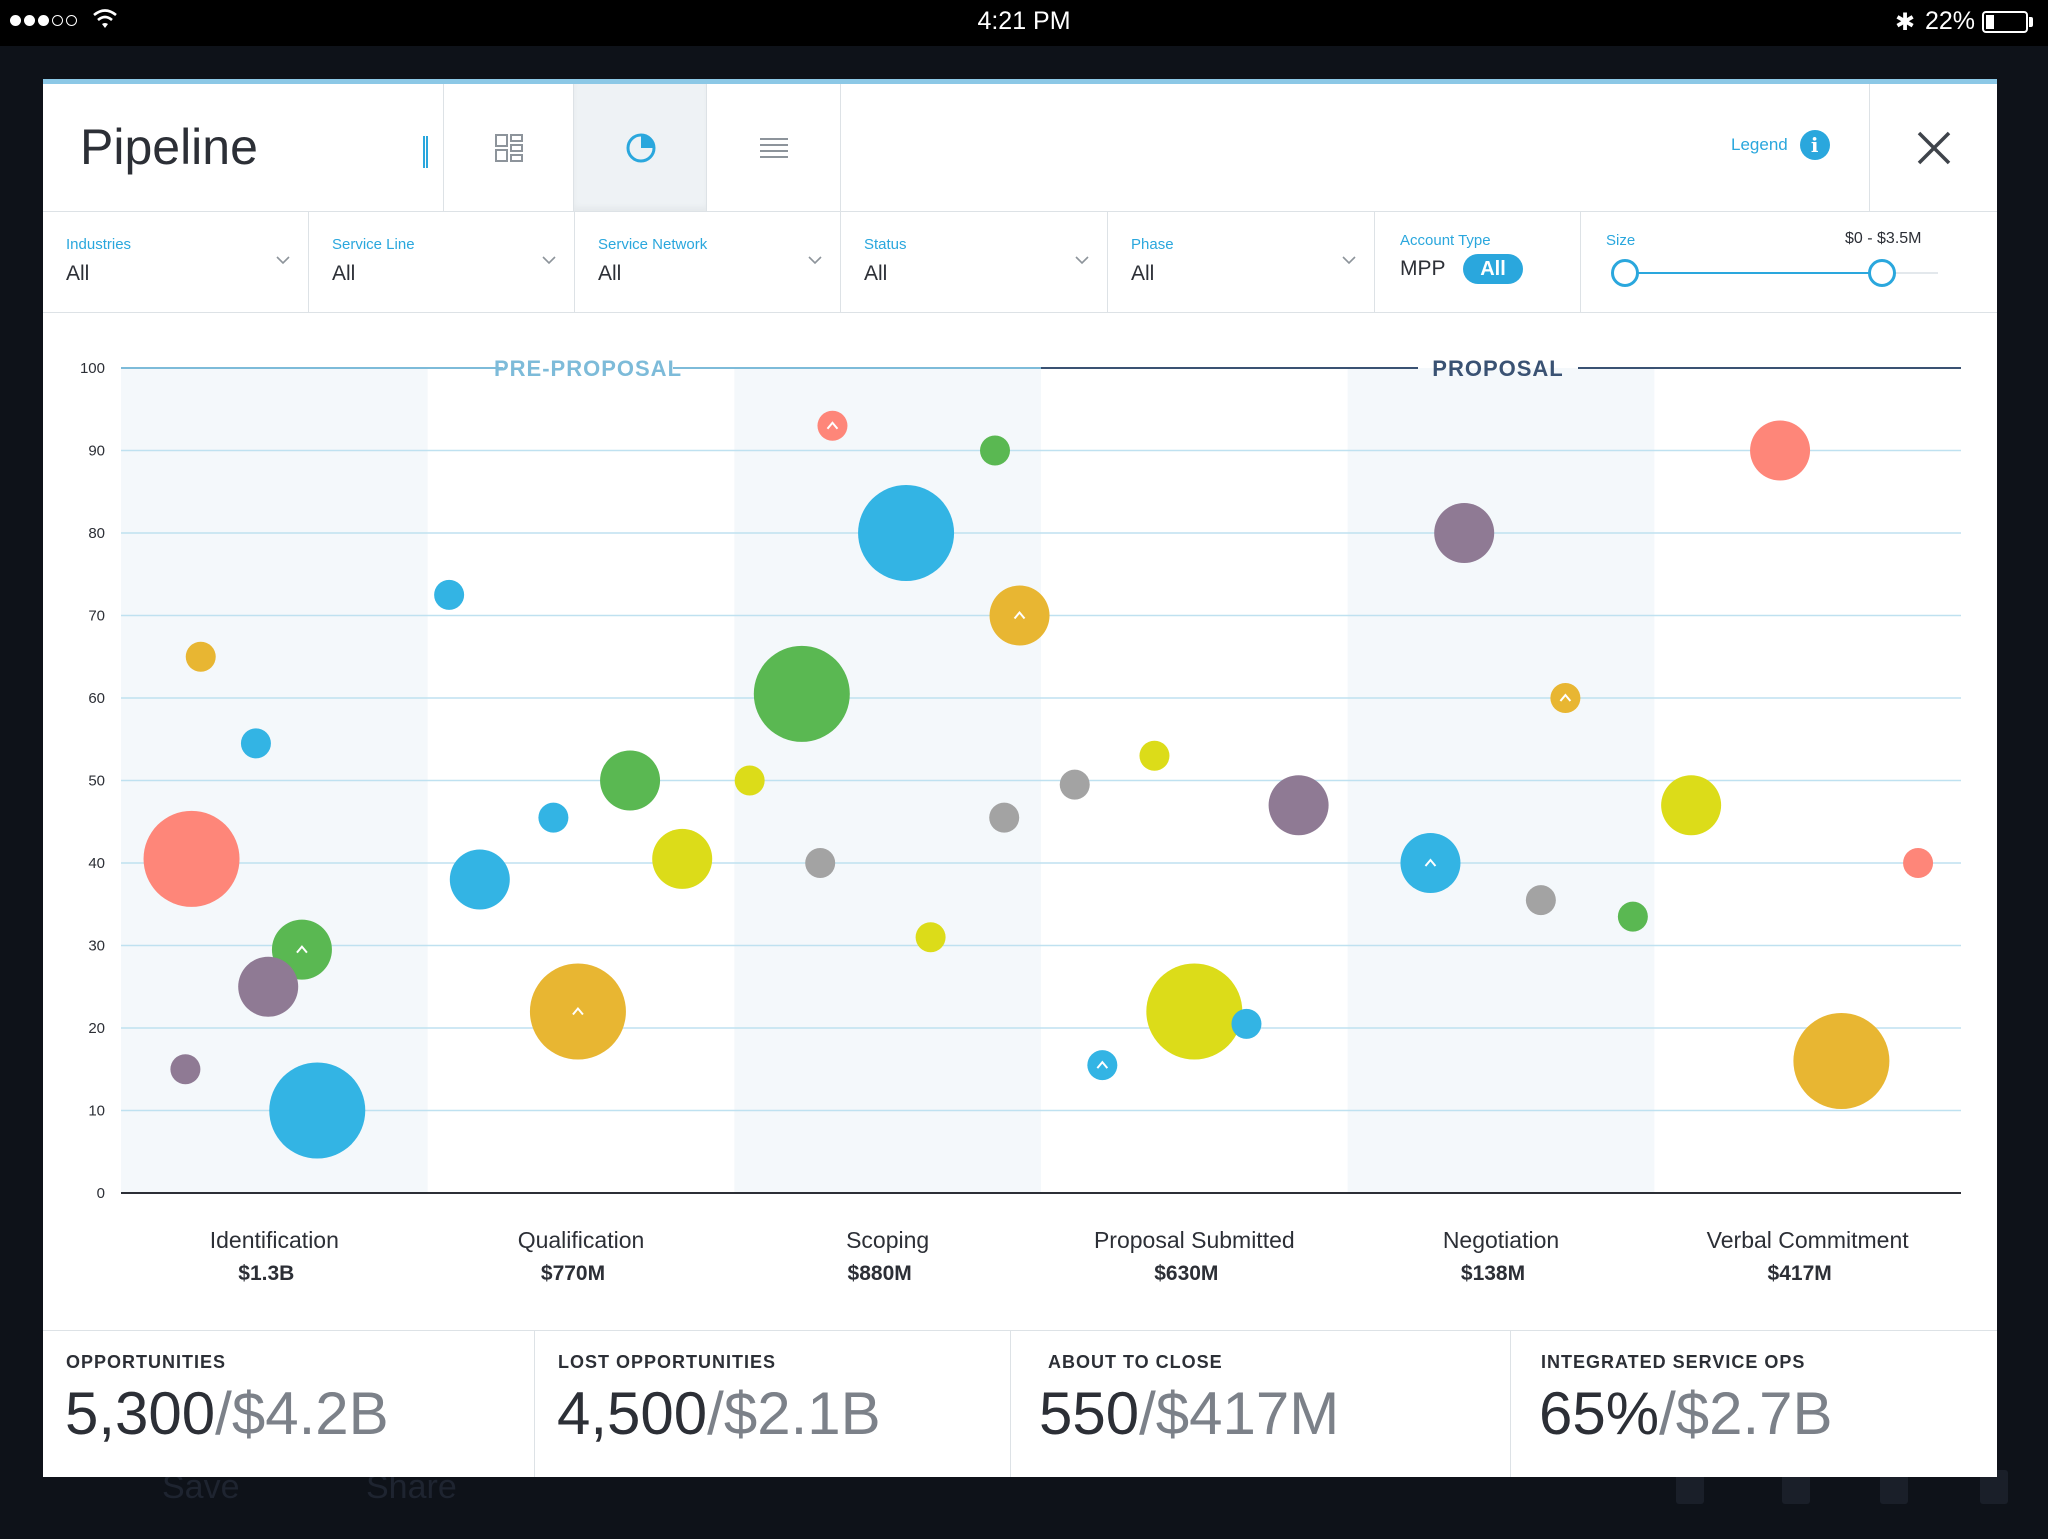  I want to click on y-tick-label: 100, so click(92, 368).